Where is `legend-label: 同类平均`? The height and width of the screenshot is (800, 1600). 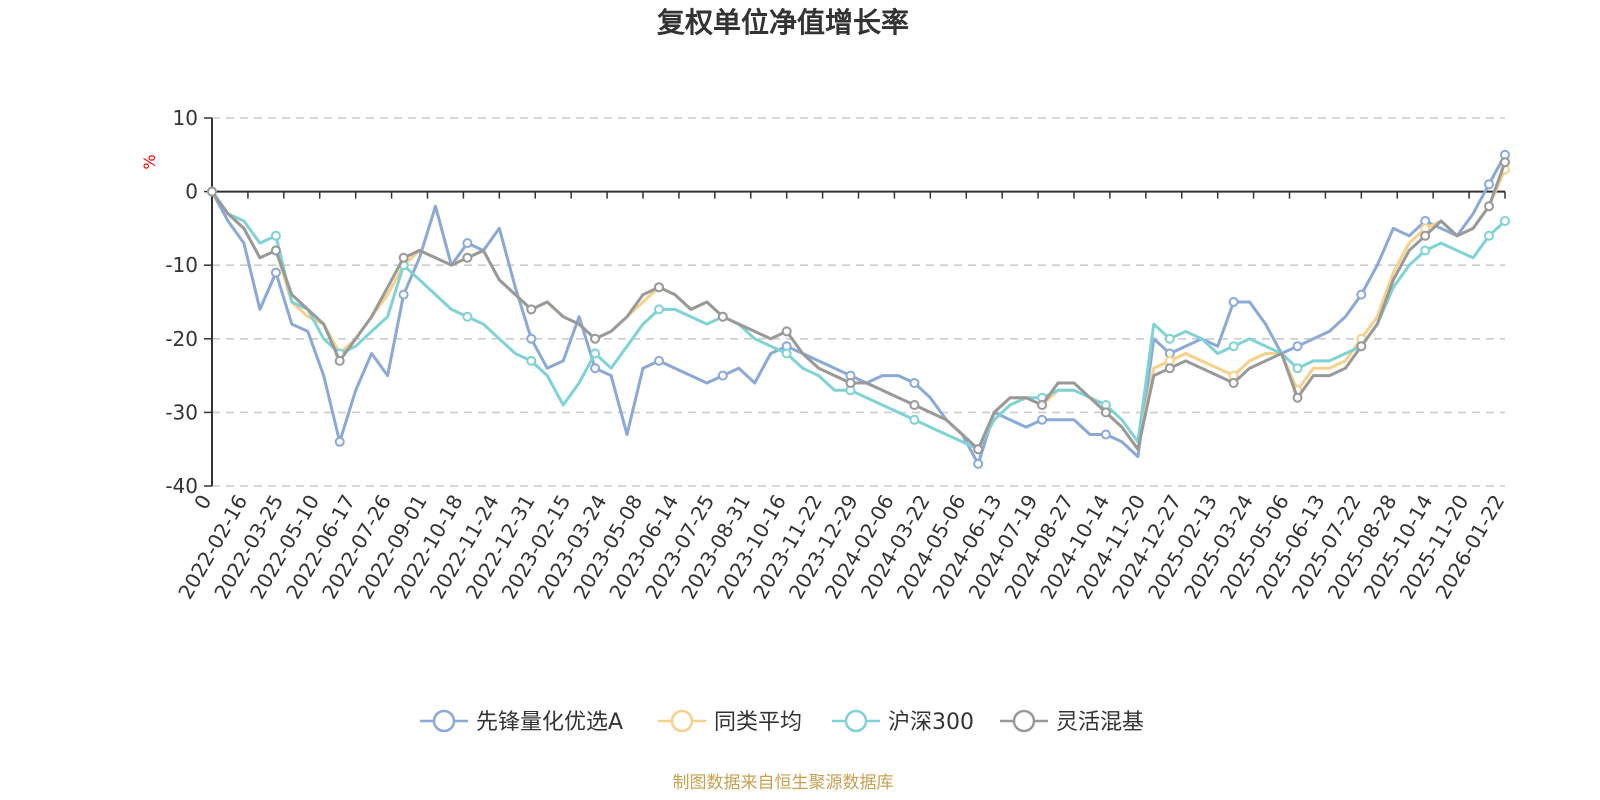
legend-label: 同类平均 is located at coordinates (758, 722).